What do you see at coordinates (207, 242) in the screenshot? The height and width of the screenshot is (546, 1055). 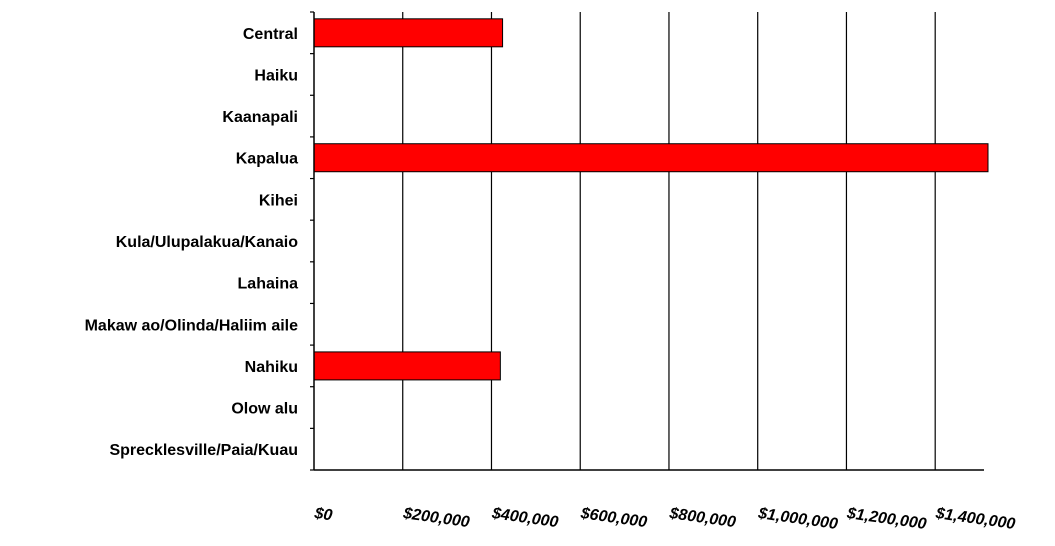 I see `category-label: Kula/Ulupalakua/Kanaio` at bounding box center [207, 242].